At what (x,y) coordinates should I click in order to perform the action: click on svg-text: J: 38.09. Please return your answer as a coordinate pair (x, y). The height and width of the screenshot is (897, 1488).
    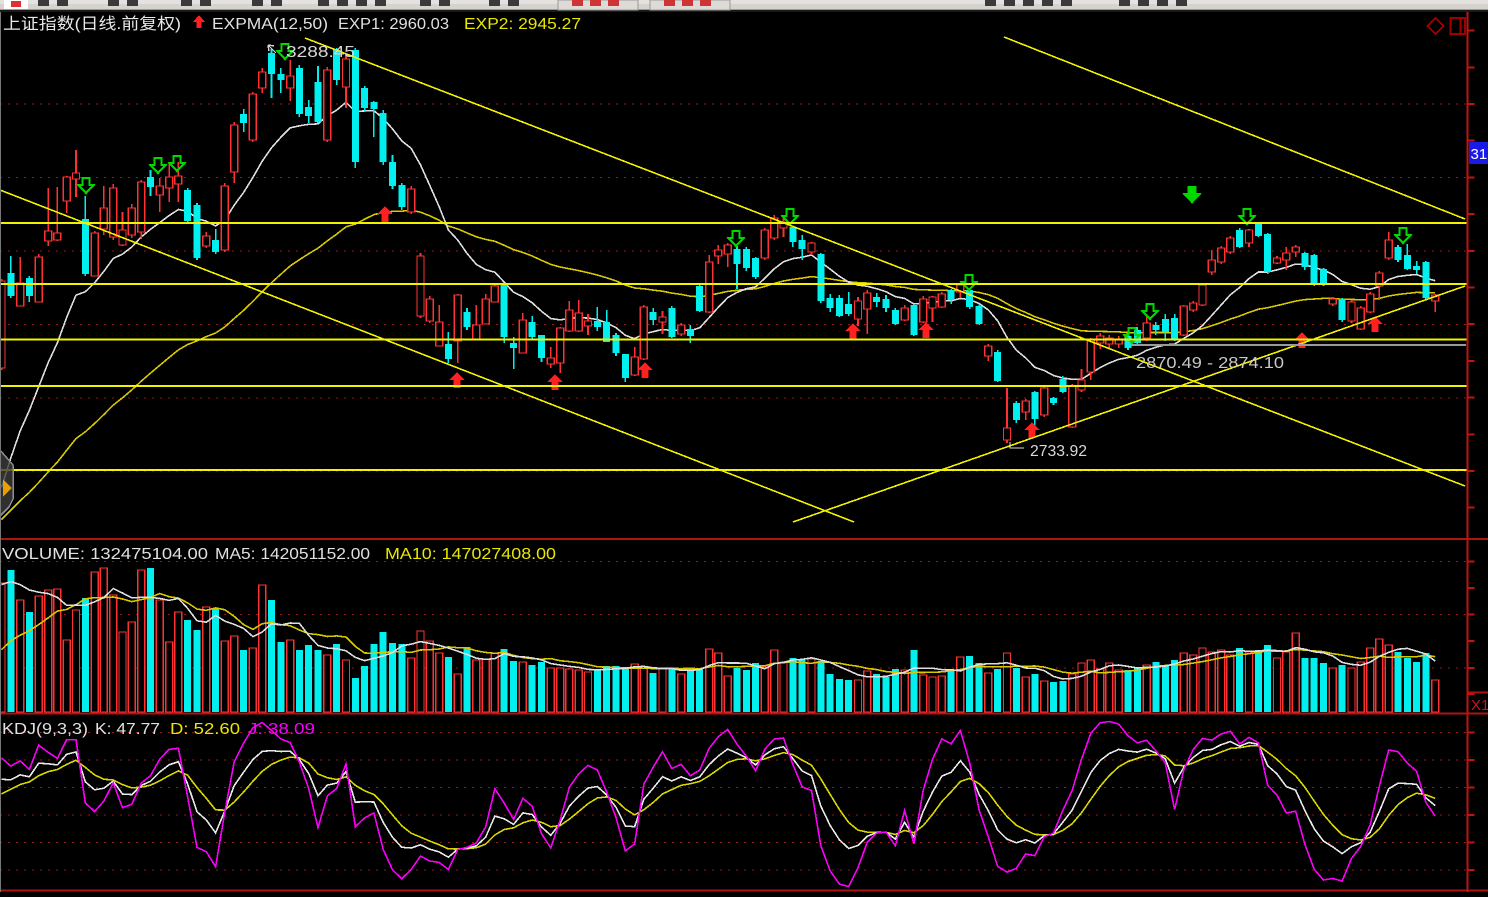
    Looking at the image, I should click on (281, 729).